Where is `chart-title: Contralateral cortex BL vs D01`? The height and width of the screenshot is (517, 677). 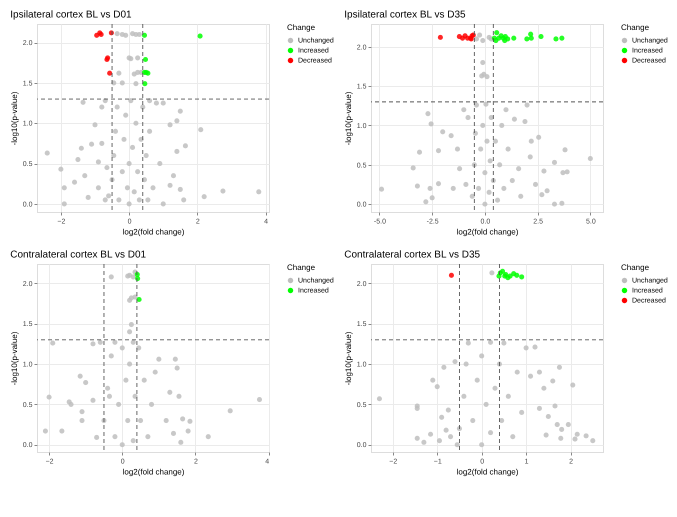 chart-title: Contralateral cortex BL vs D01 is located at coordinates (78, 255).